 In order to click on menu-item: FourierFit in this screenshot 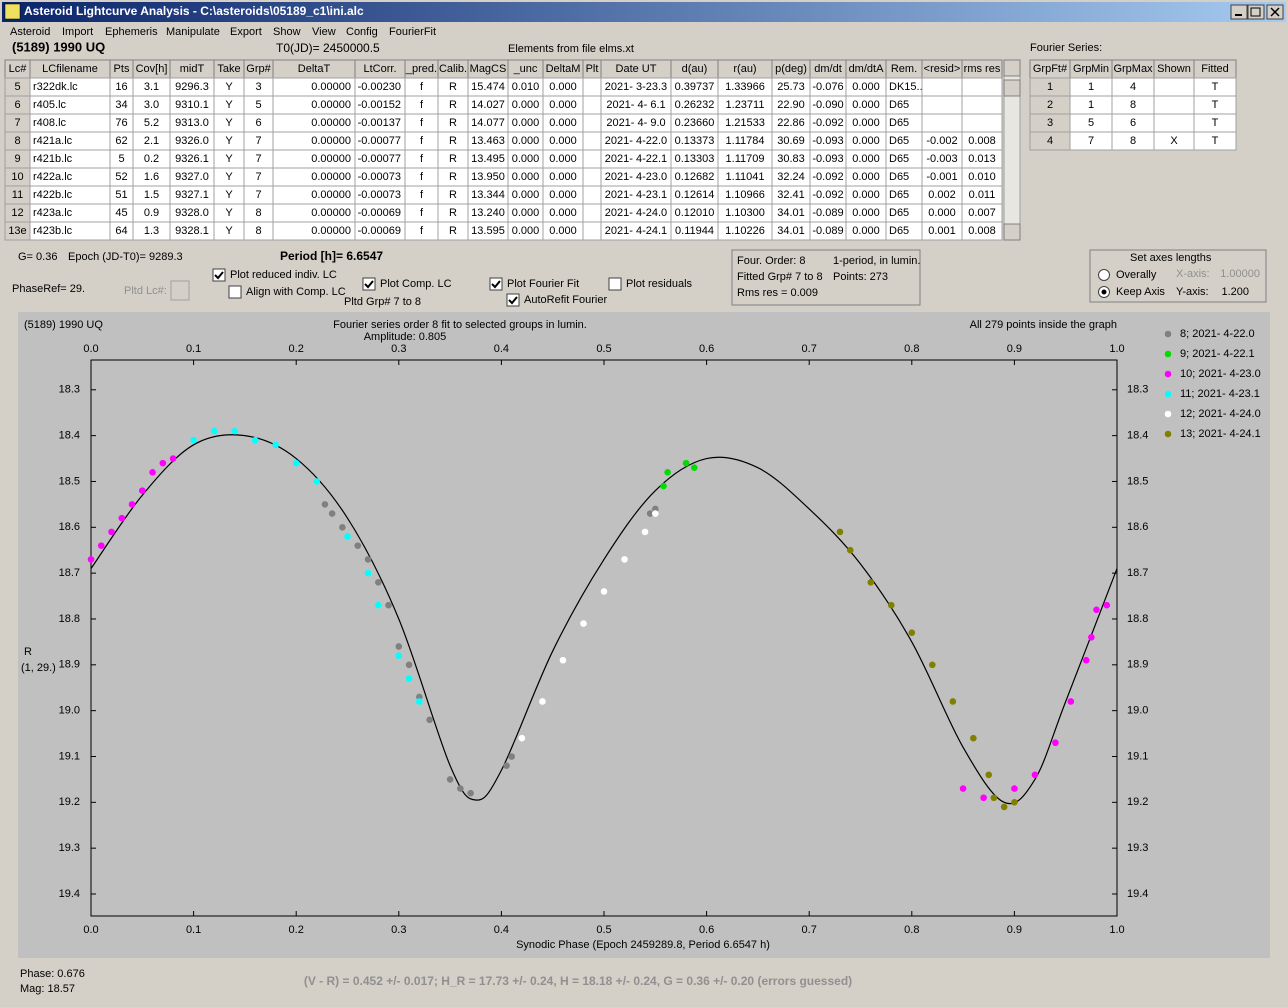, I will do `click(412, 32)`.